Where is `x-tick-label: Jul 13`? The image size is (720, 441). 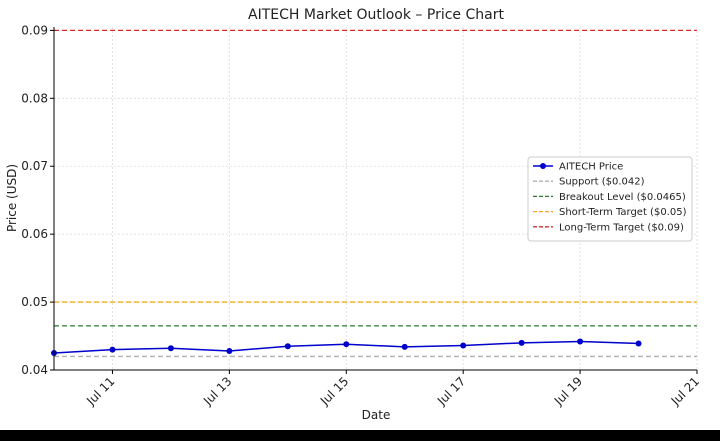 x-tick-label: Jul 13 is located at coordinates (217, 391).